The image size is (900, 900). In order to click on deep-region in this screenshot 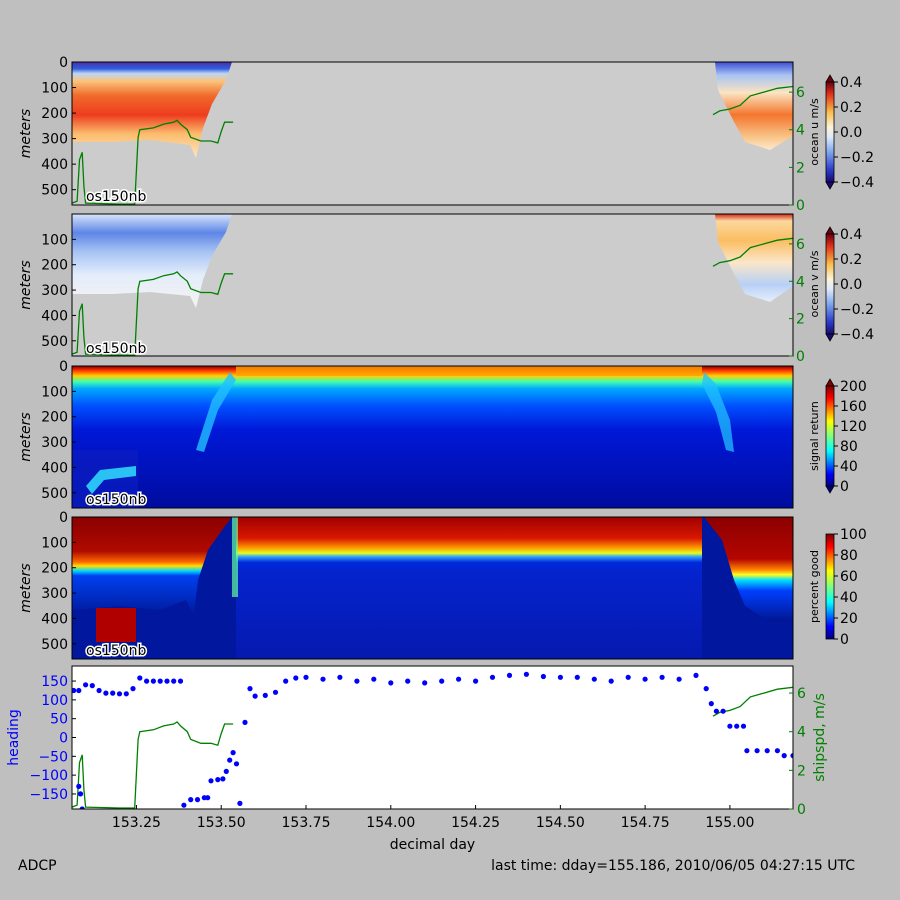, I will do `click(469, 614)`.